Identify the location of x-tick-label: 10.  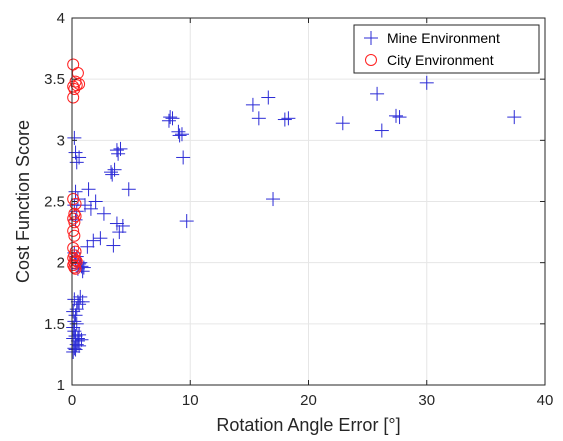
(190, 400).